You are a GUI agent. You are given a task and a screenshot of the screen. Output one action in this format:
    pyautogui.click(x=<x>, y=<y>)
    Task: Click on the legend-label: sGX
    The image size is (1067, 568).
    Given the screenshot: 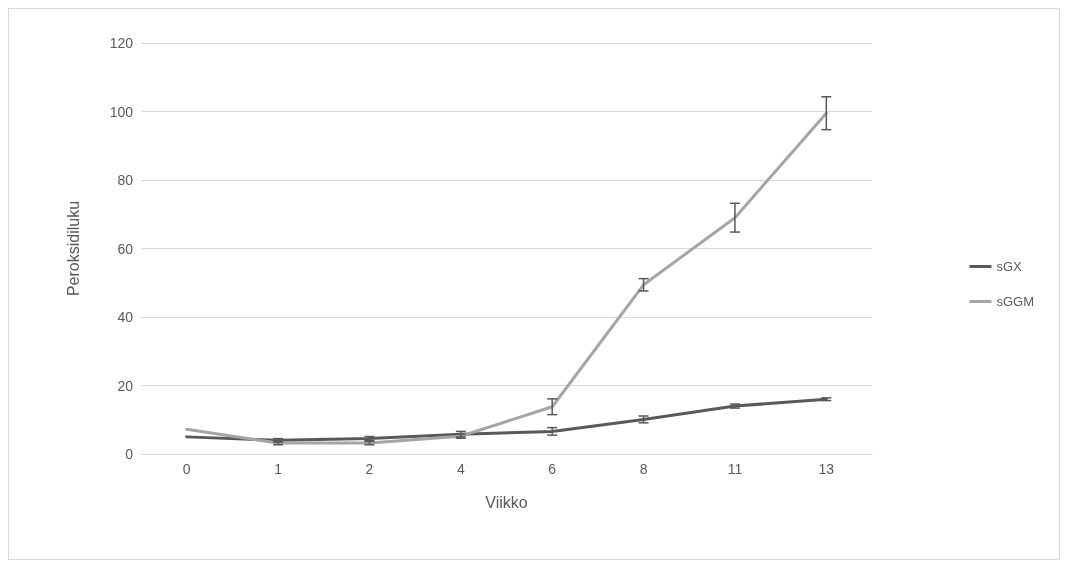 What is the action you would take?
    pyautogui.click(x=1009, y=266)
    